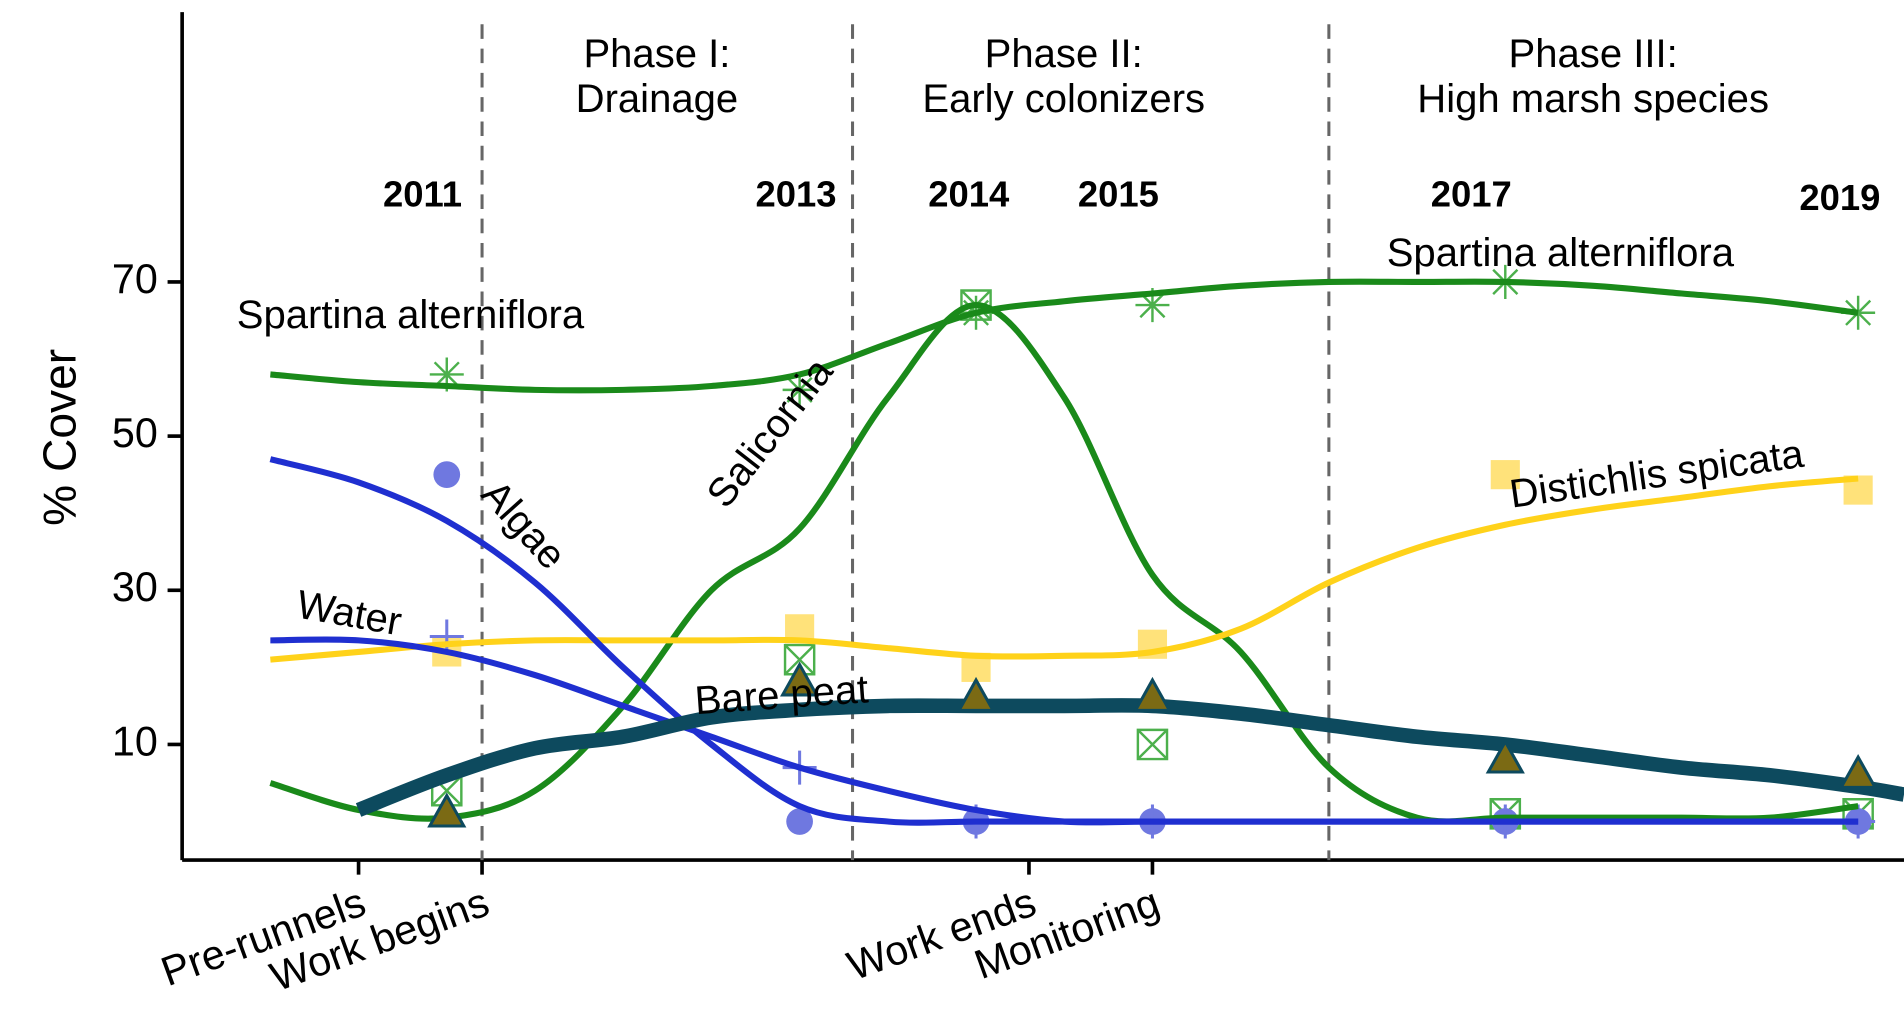  What do you see at coordinates (1063, 99) in the screenshot?
I see `phase-label: Early colonizers` at bounding box center [1063, 99].